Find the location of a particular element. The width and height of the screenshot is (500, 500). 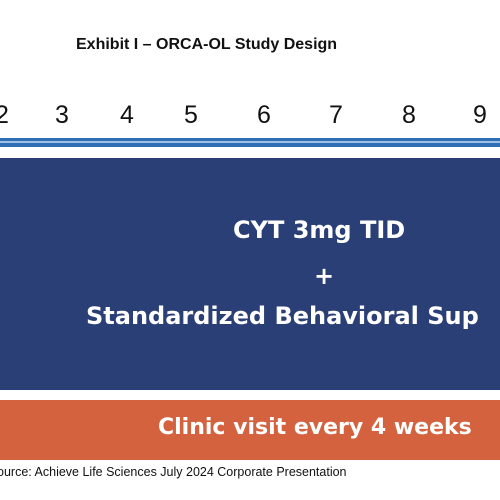

exhibit-title: Exhibit I – ORCA-OL Study Design is located at coordinates (207, 44).